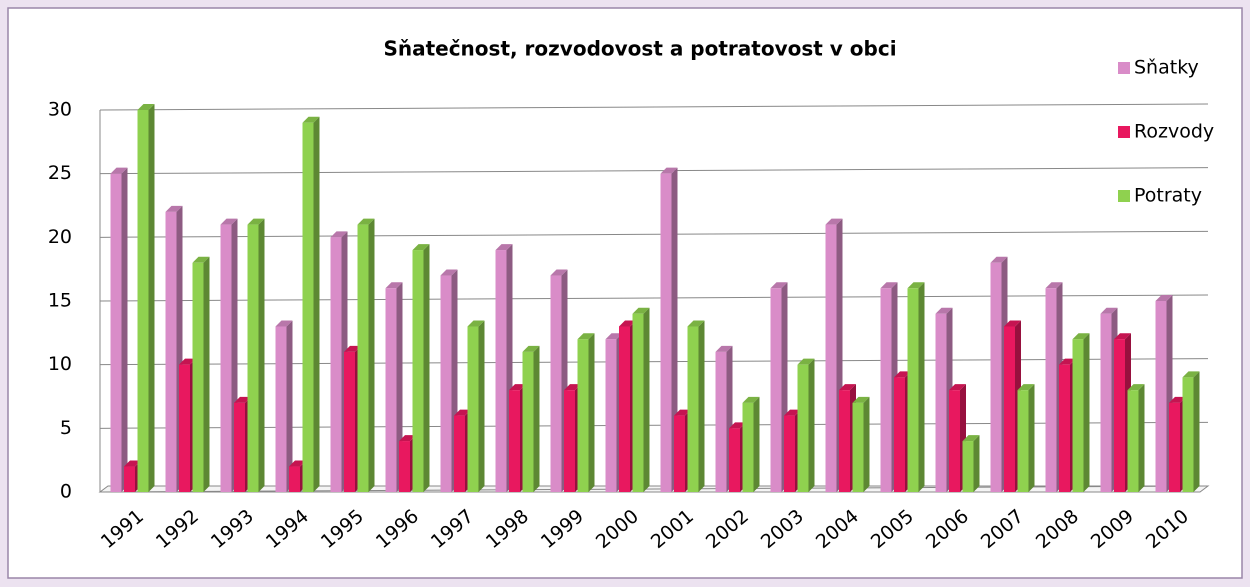  Describe the element at coordinates (1168, 196) in the screenshot. I see `legend-label: Potraty` at that location.